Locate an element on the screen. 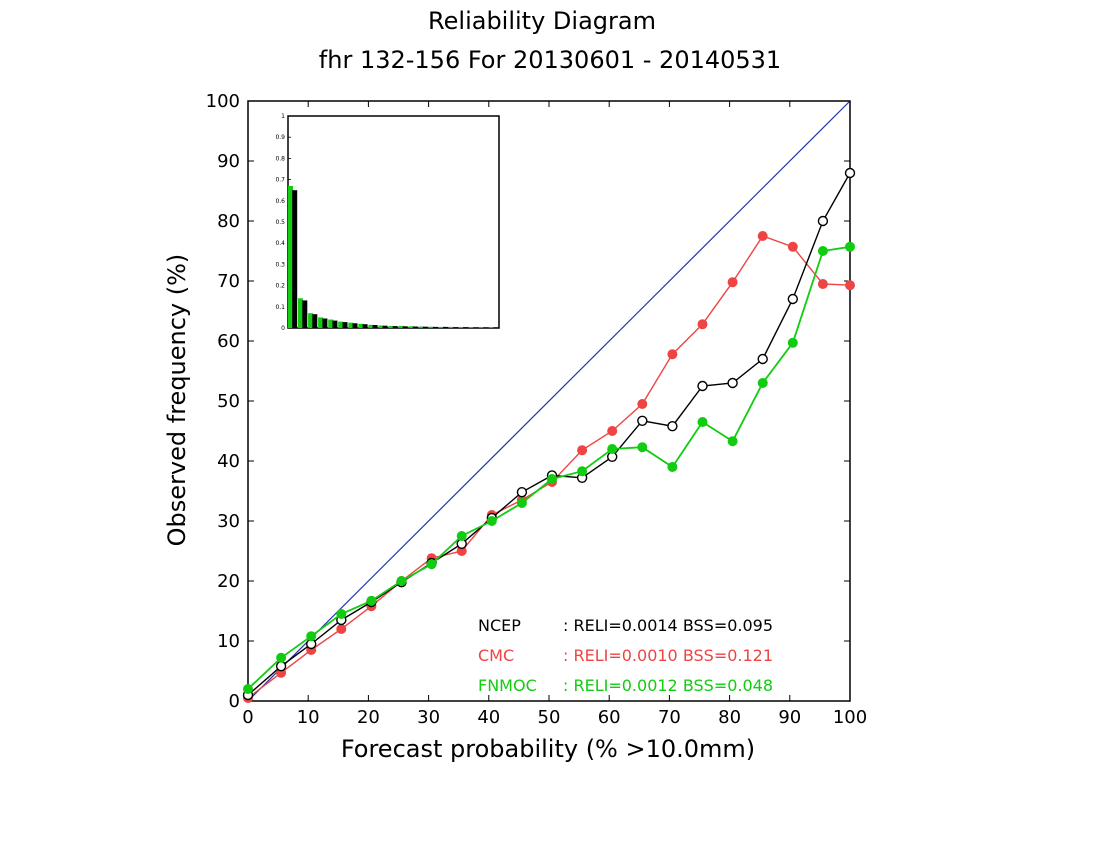 The width and height of the screenshot is (1100, 850). y-axis-label: Observed frequency (%) is located at coordinates (177, 400).